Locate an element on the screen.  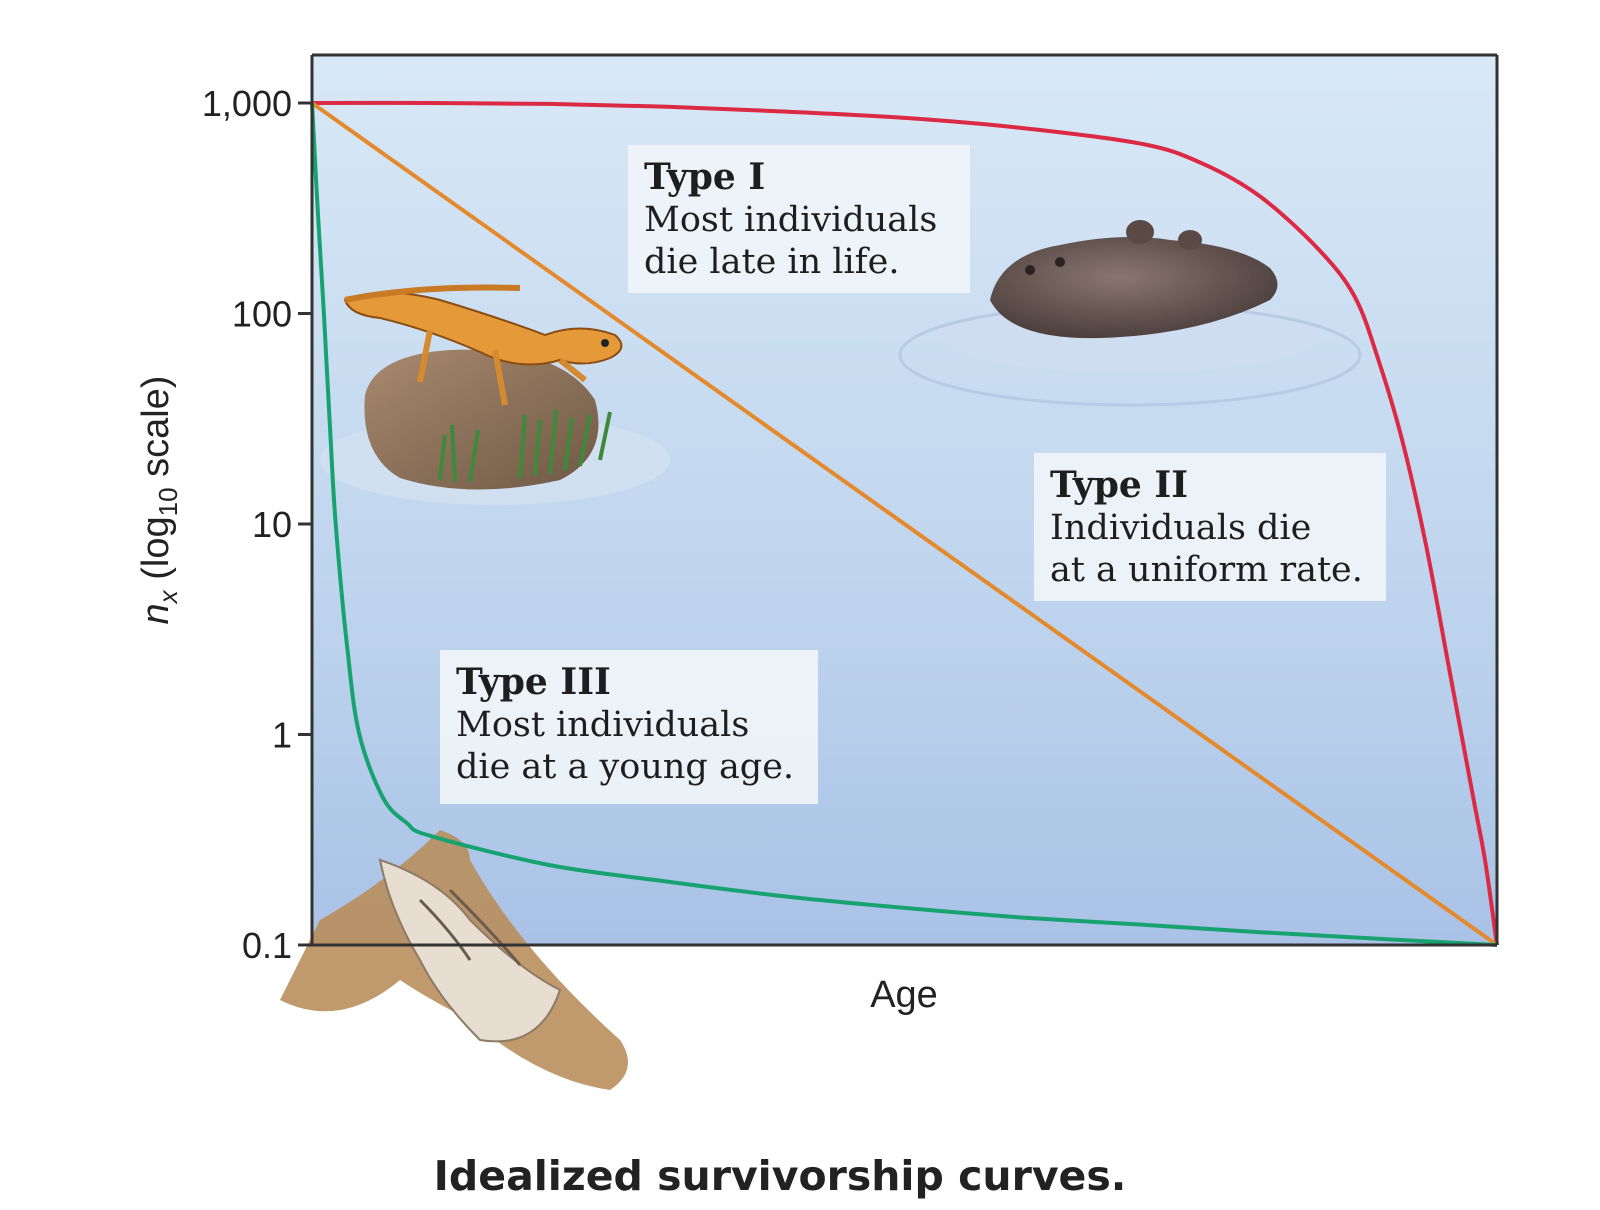
annotation-title: Type III is located at coordinates (533, 682).